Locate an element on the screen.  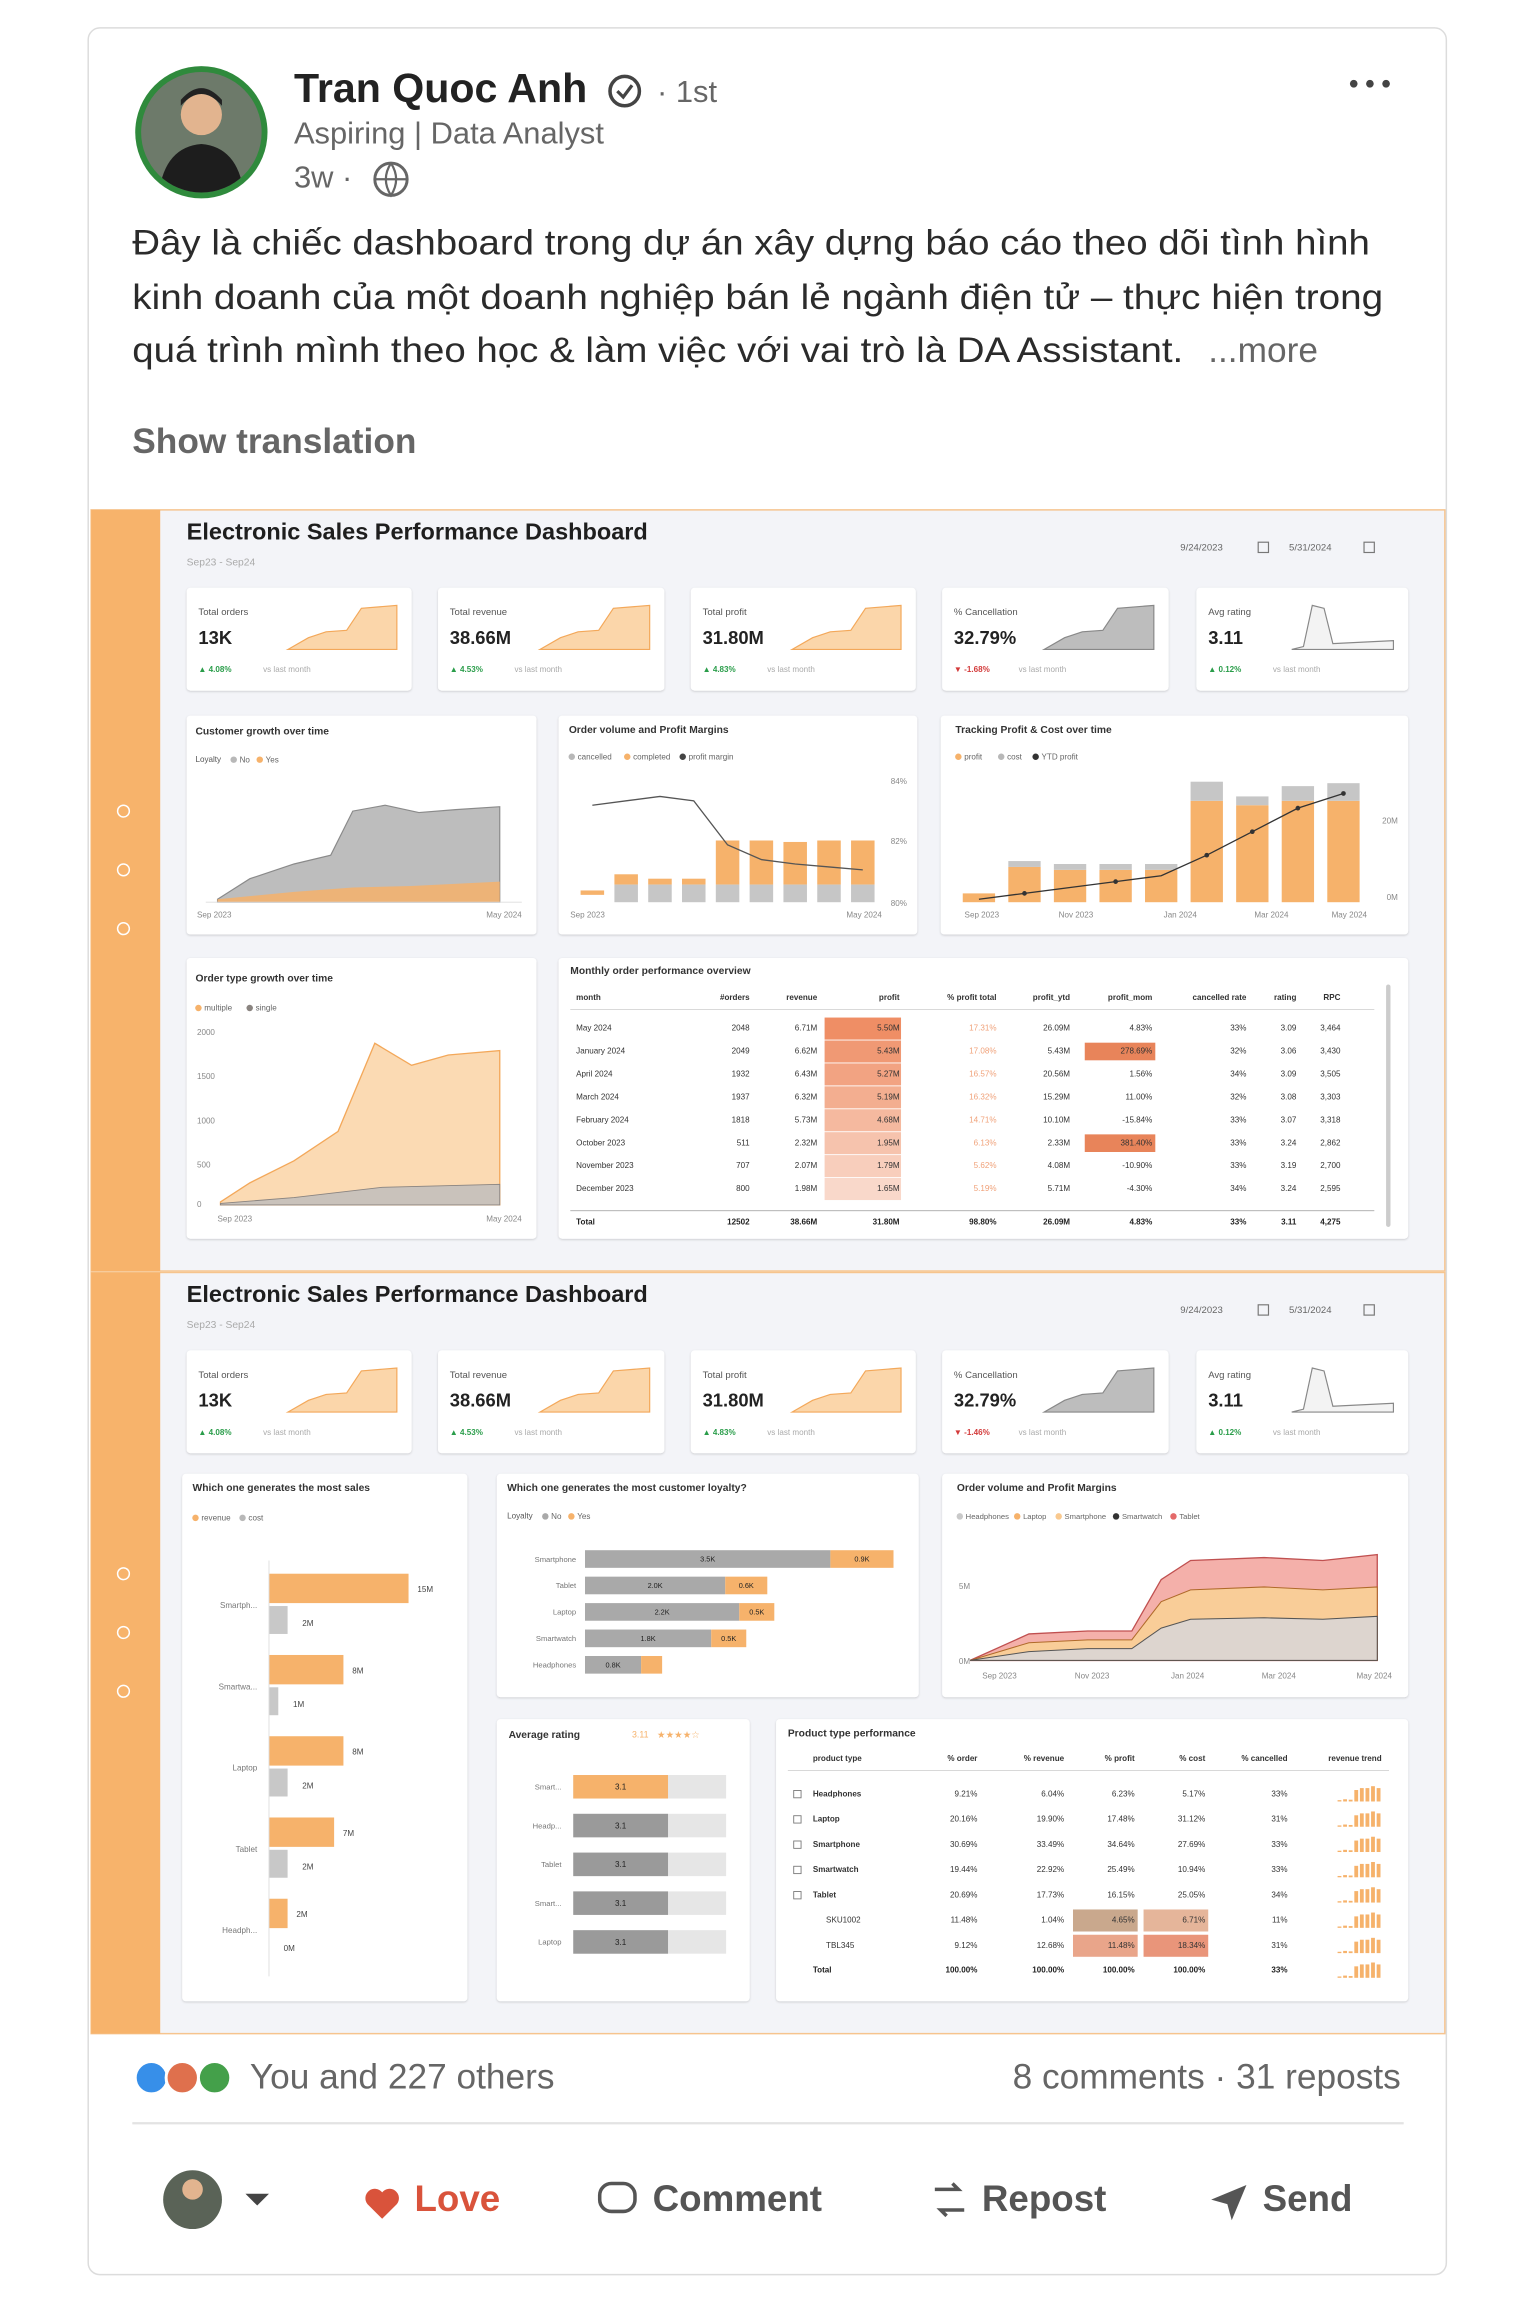
reaction-love is located at coordinates (182, 2078).